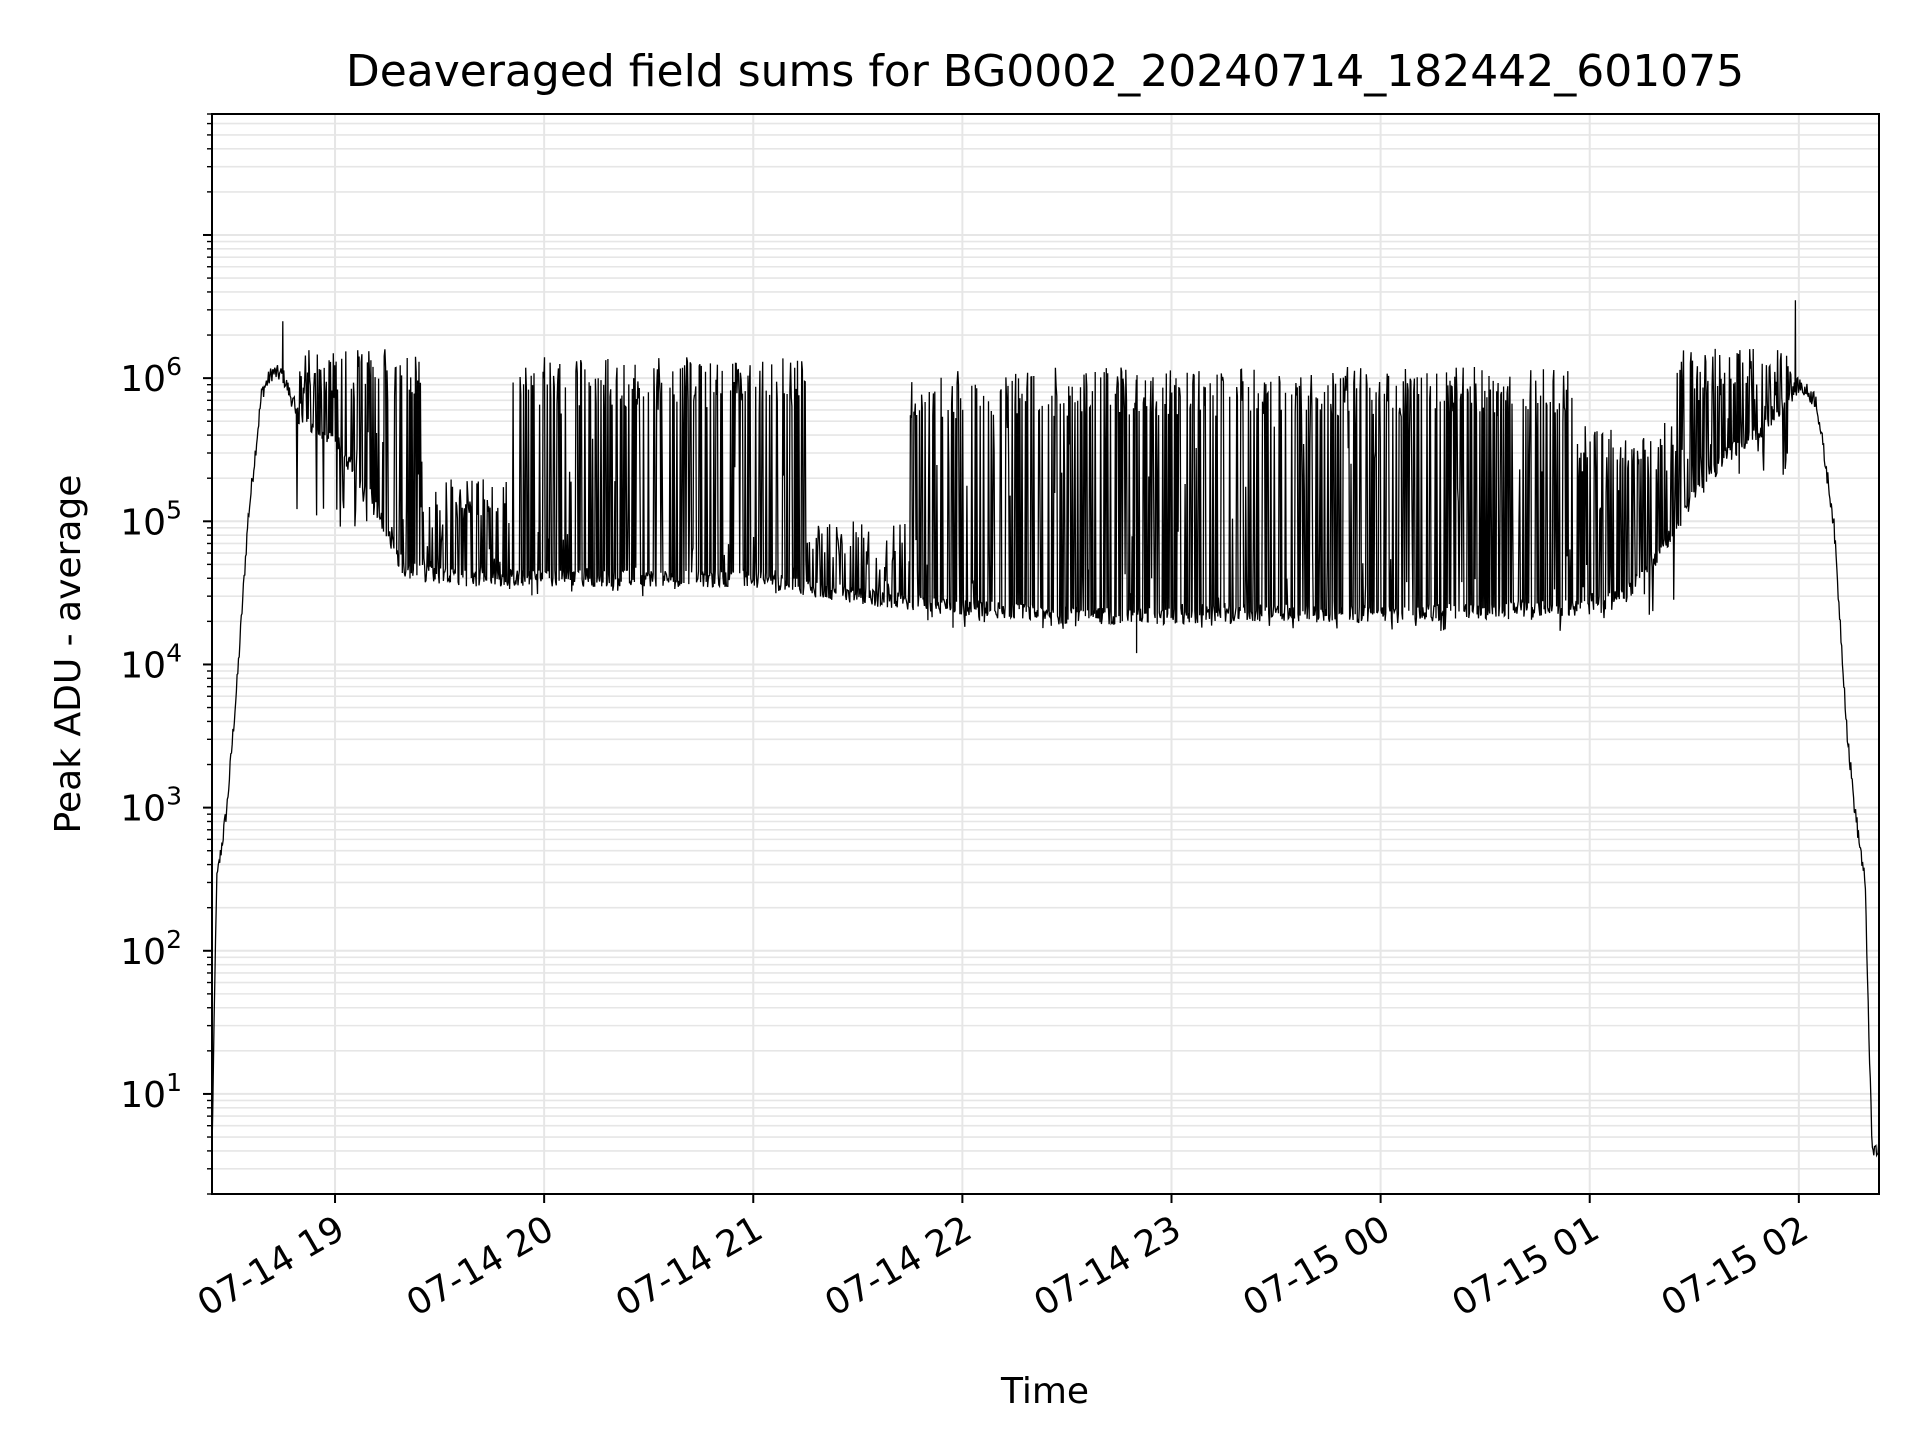 The width and height of the screenshot is (1920, 1440). What do you see at coordinates (1044, 1391) in the screenshot?
I see `x-axis-label: Time` at bounding box center [1044, 1391].